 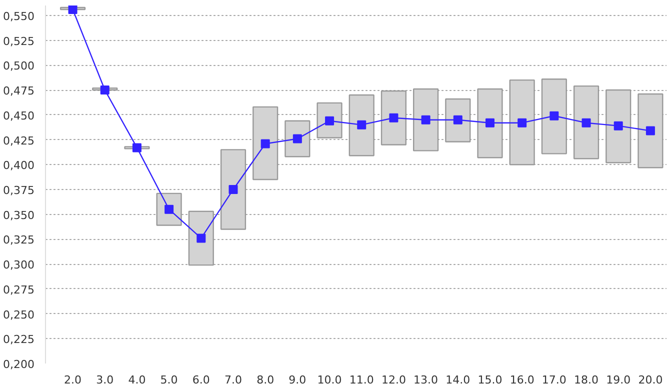 What do you see at coordinates (393, 380) in the screenshot?
I see `x-tick-label: 12.0` at bounding box center [393, 380].